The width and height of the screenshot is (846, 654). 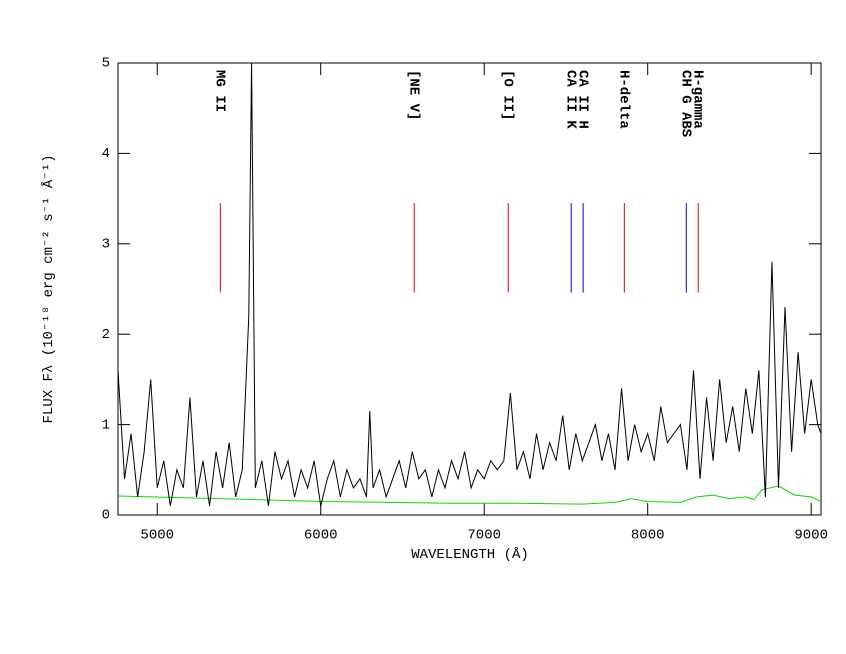 I want to click on line-label: MG II, so click(x=220, y=91).